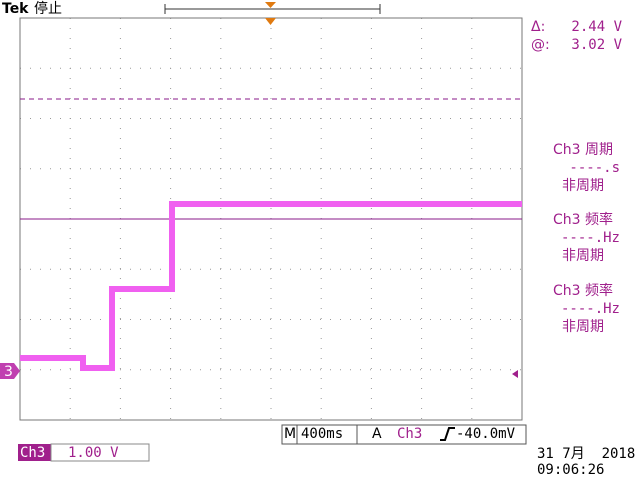 Image resolution: width=640 pixels, height=480 pixels. I want to click on status-box, so click(404, 434).